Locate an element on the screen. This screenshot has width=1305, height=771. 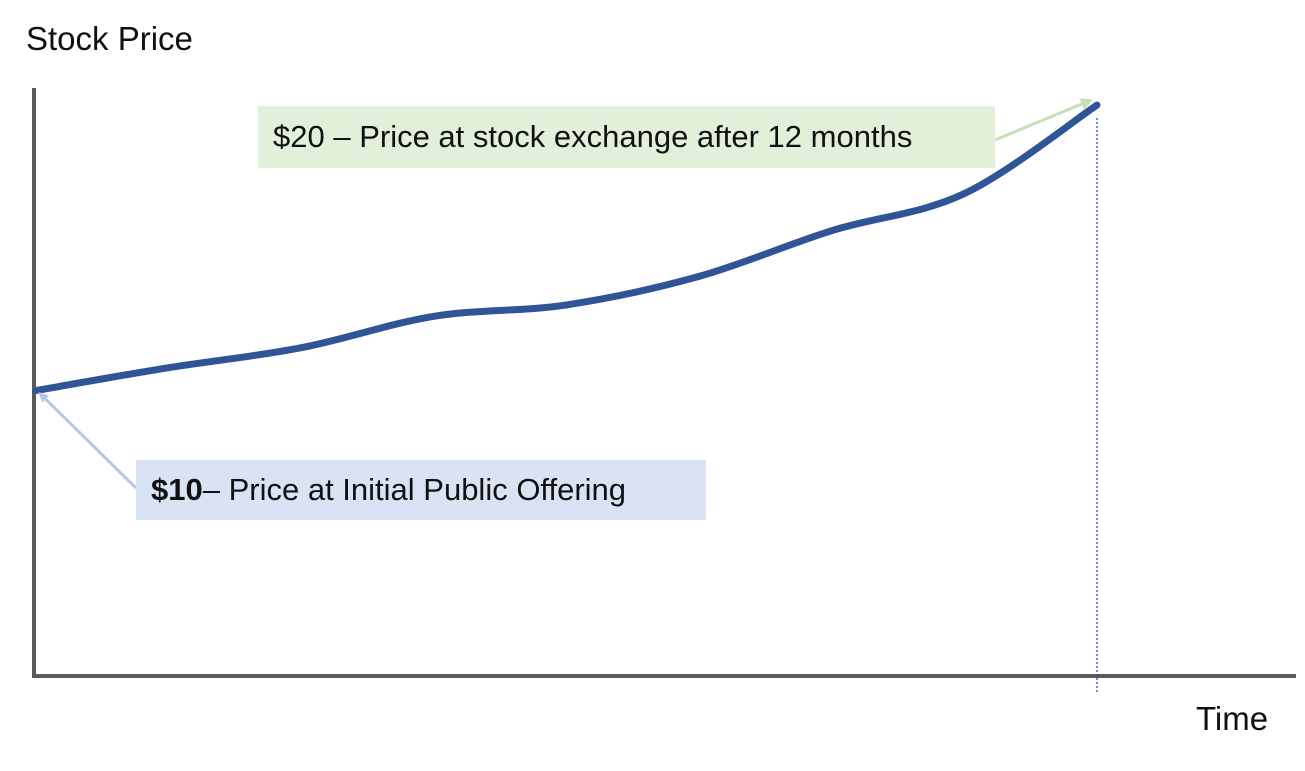
x-axis-title: Time is located at coordinates (1232, 718).